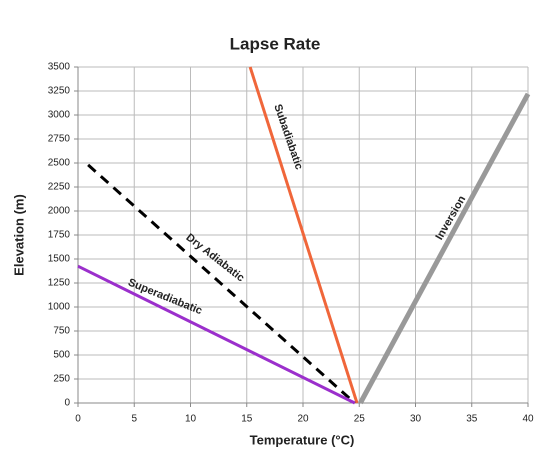 This screenshot has height=467, width=542. I want to click on x-axis-title: Temperature (°C), so click(302, 439).